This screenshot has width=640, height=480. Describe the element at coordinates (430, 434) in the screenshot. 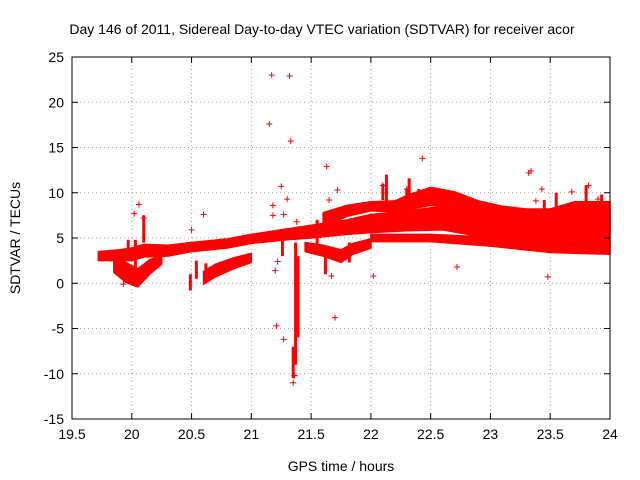

I see `x-tick-label: 22.5` at that location.